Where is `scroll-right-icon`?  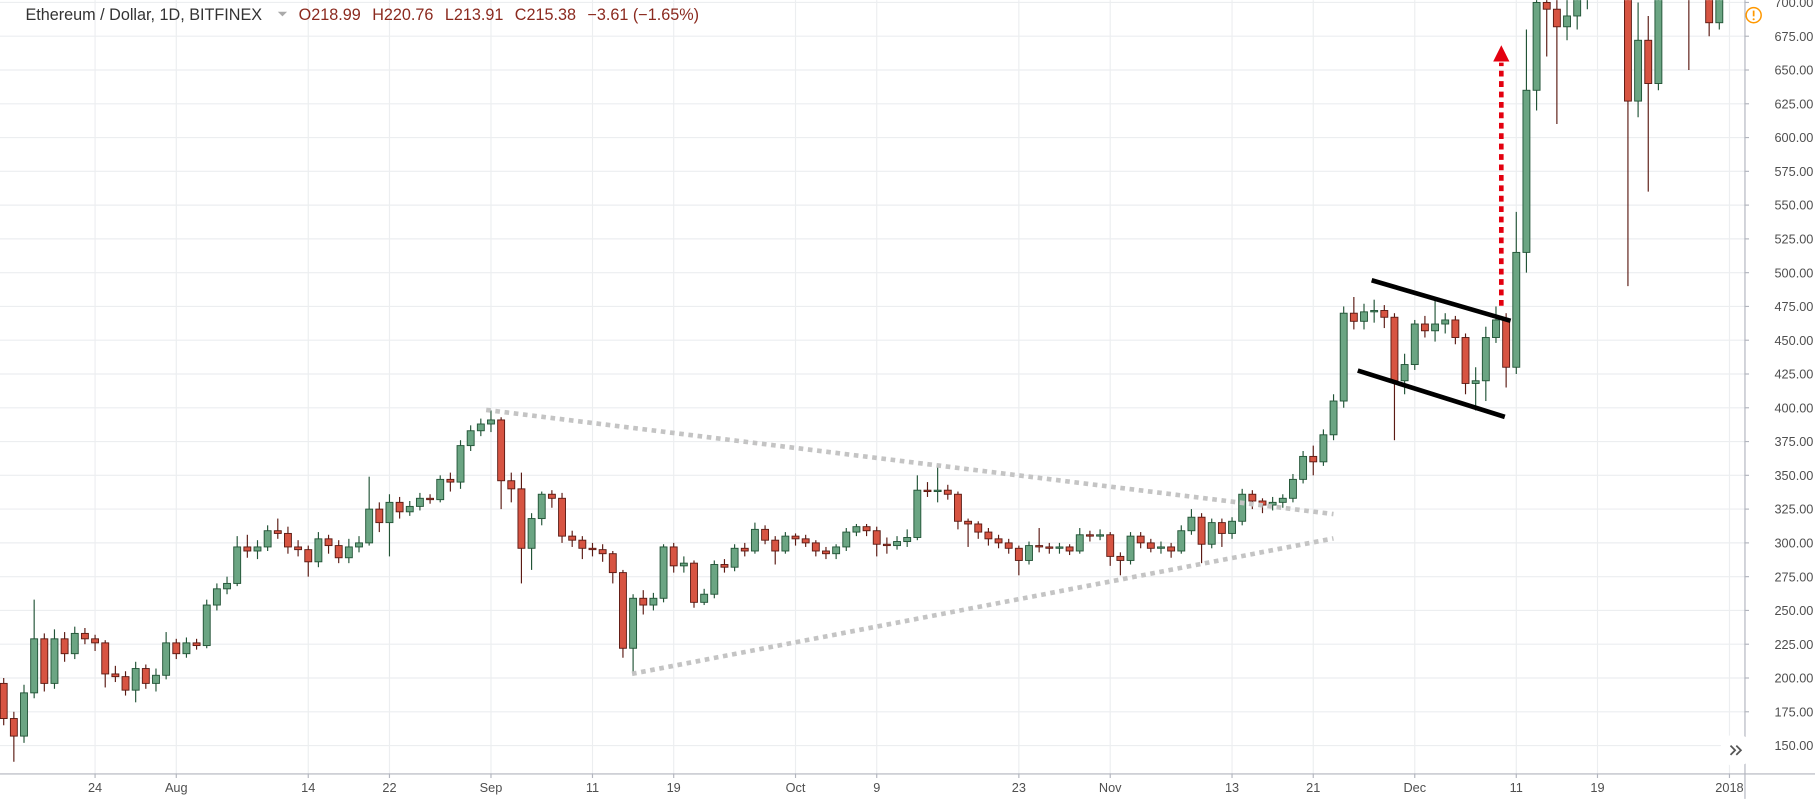 scroll-right-icon is located at coordinates (1736, 750).